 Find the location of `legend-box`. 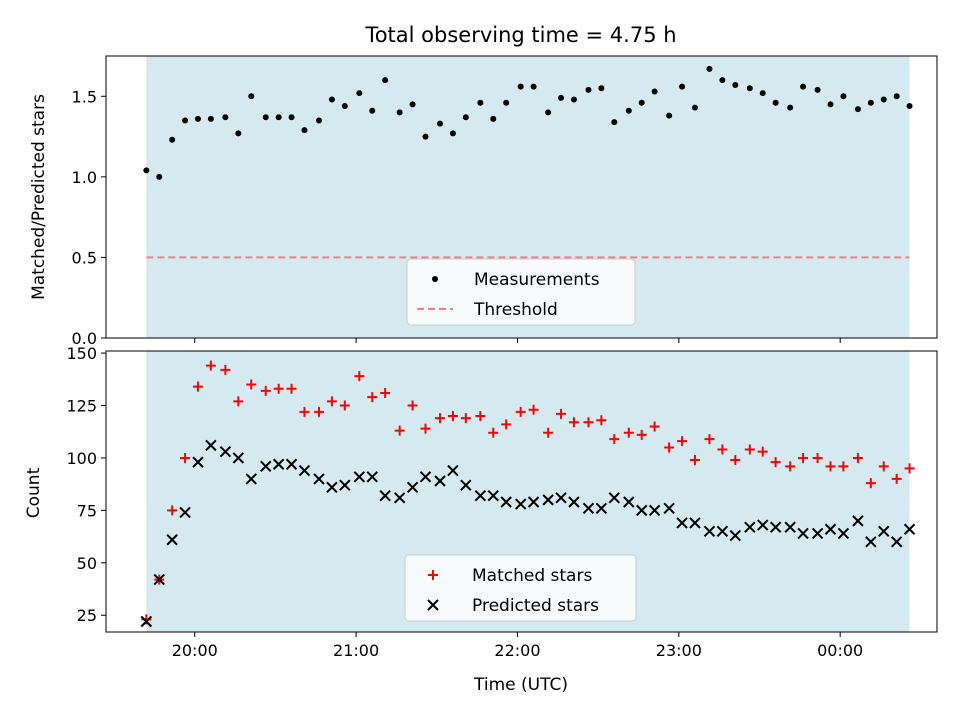

legend-box is located at coordinates (520, 588).